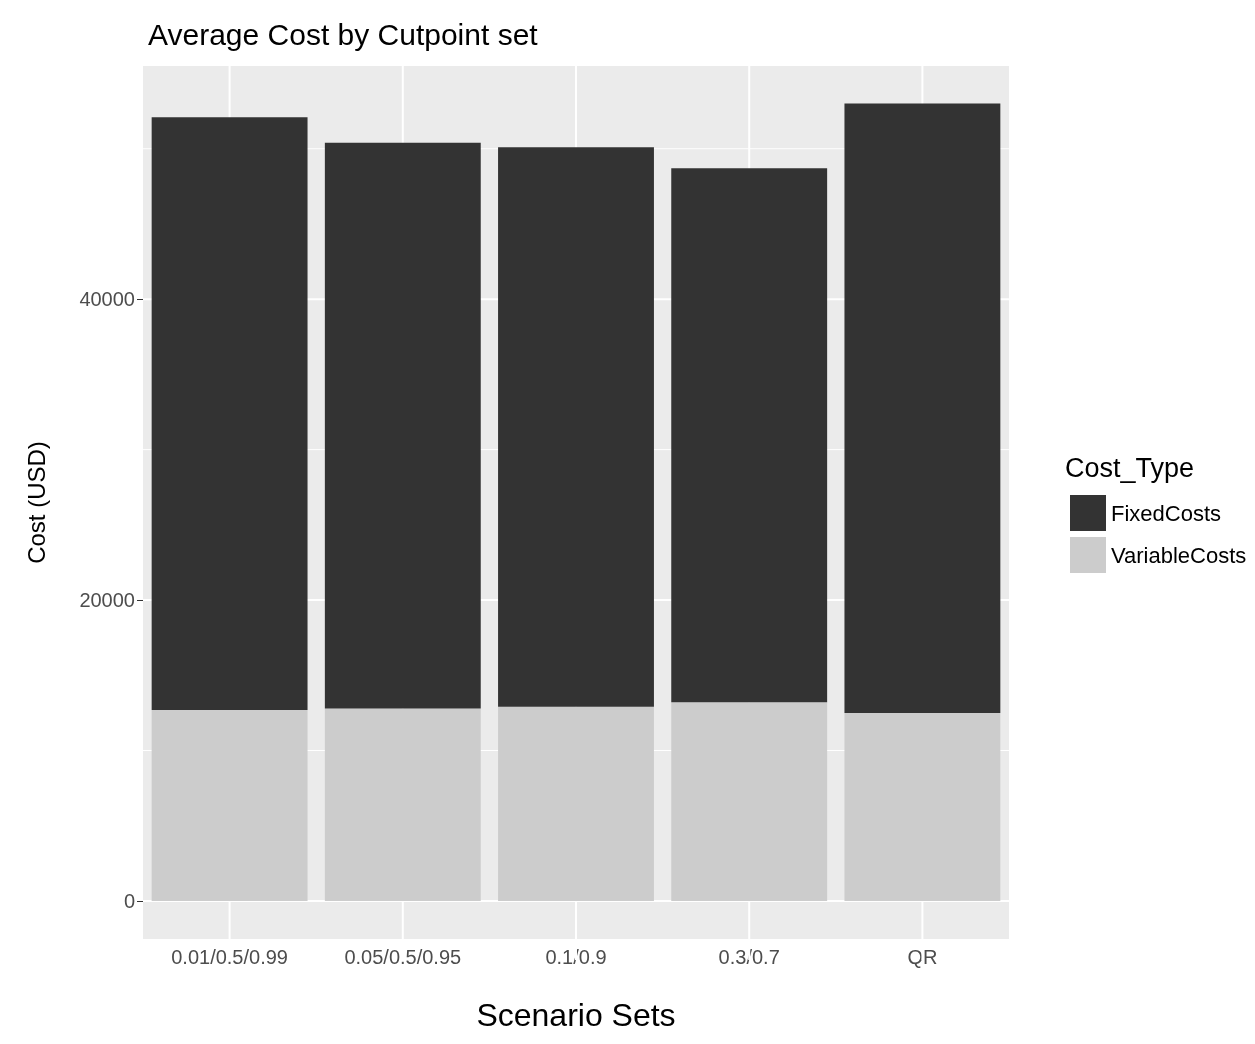 This screenshot has width=1255, height=1044. Describe the element at coordinates (229, 957) in the screenshot. I see `x-tick-label: 0.01/0.5/0.99` at that location.